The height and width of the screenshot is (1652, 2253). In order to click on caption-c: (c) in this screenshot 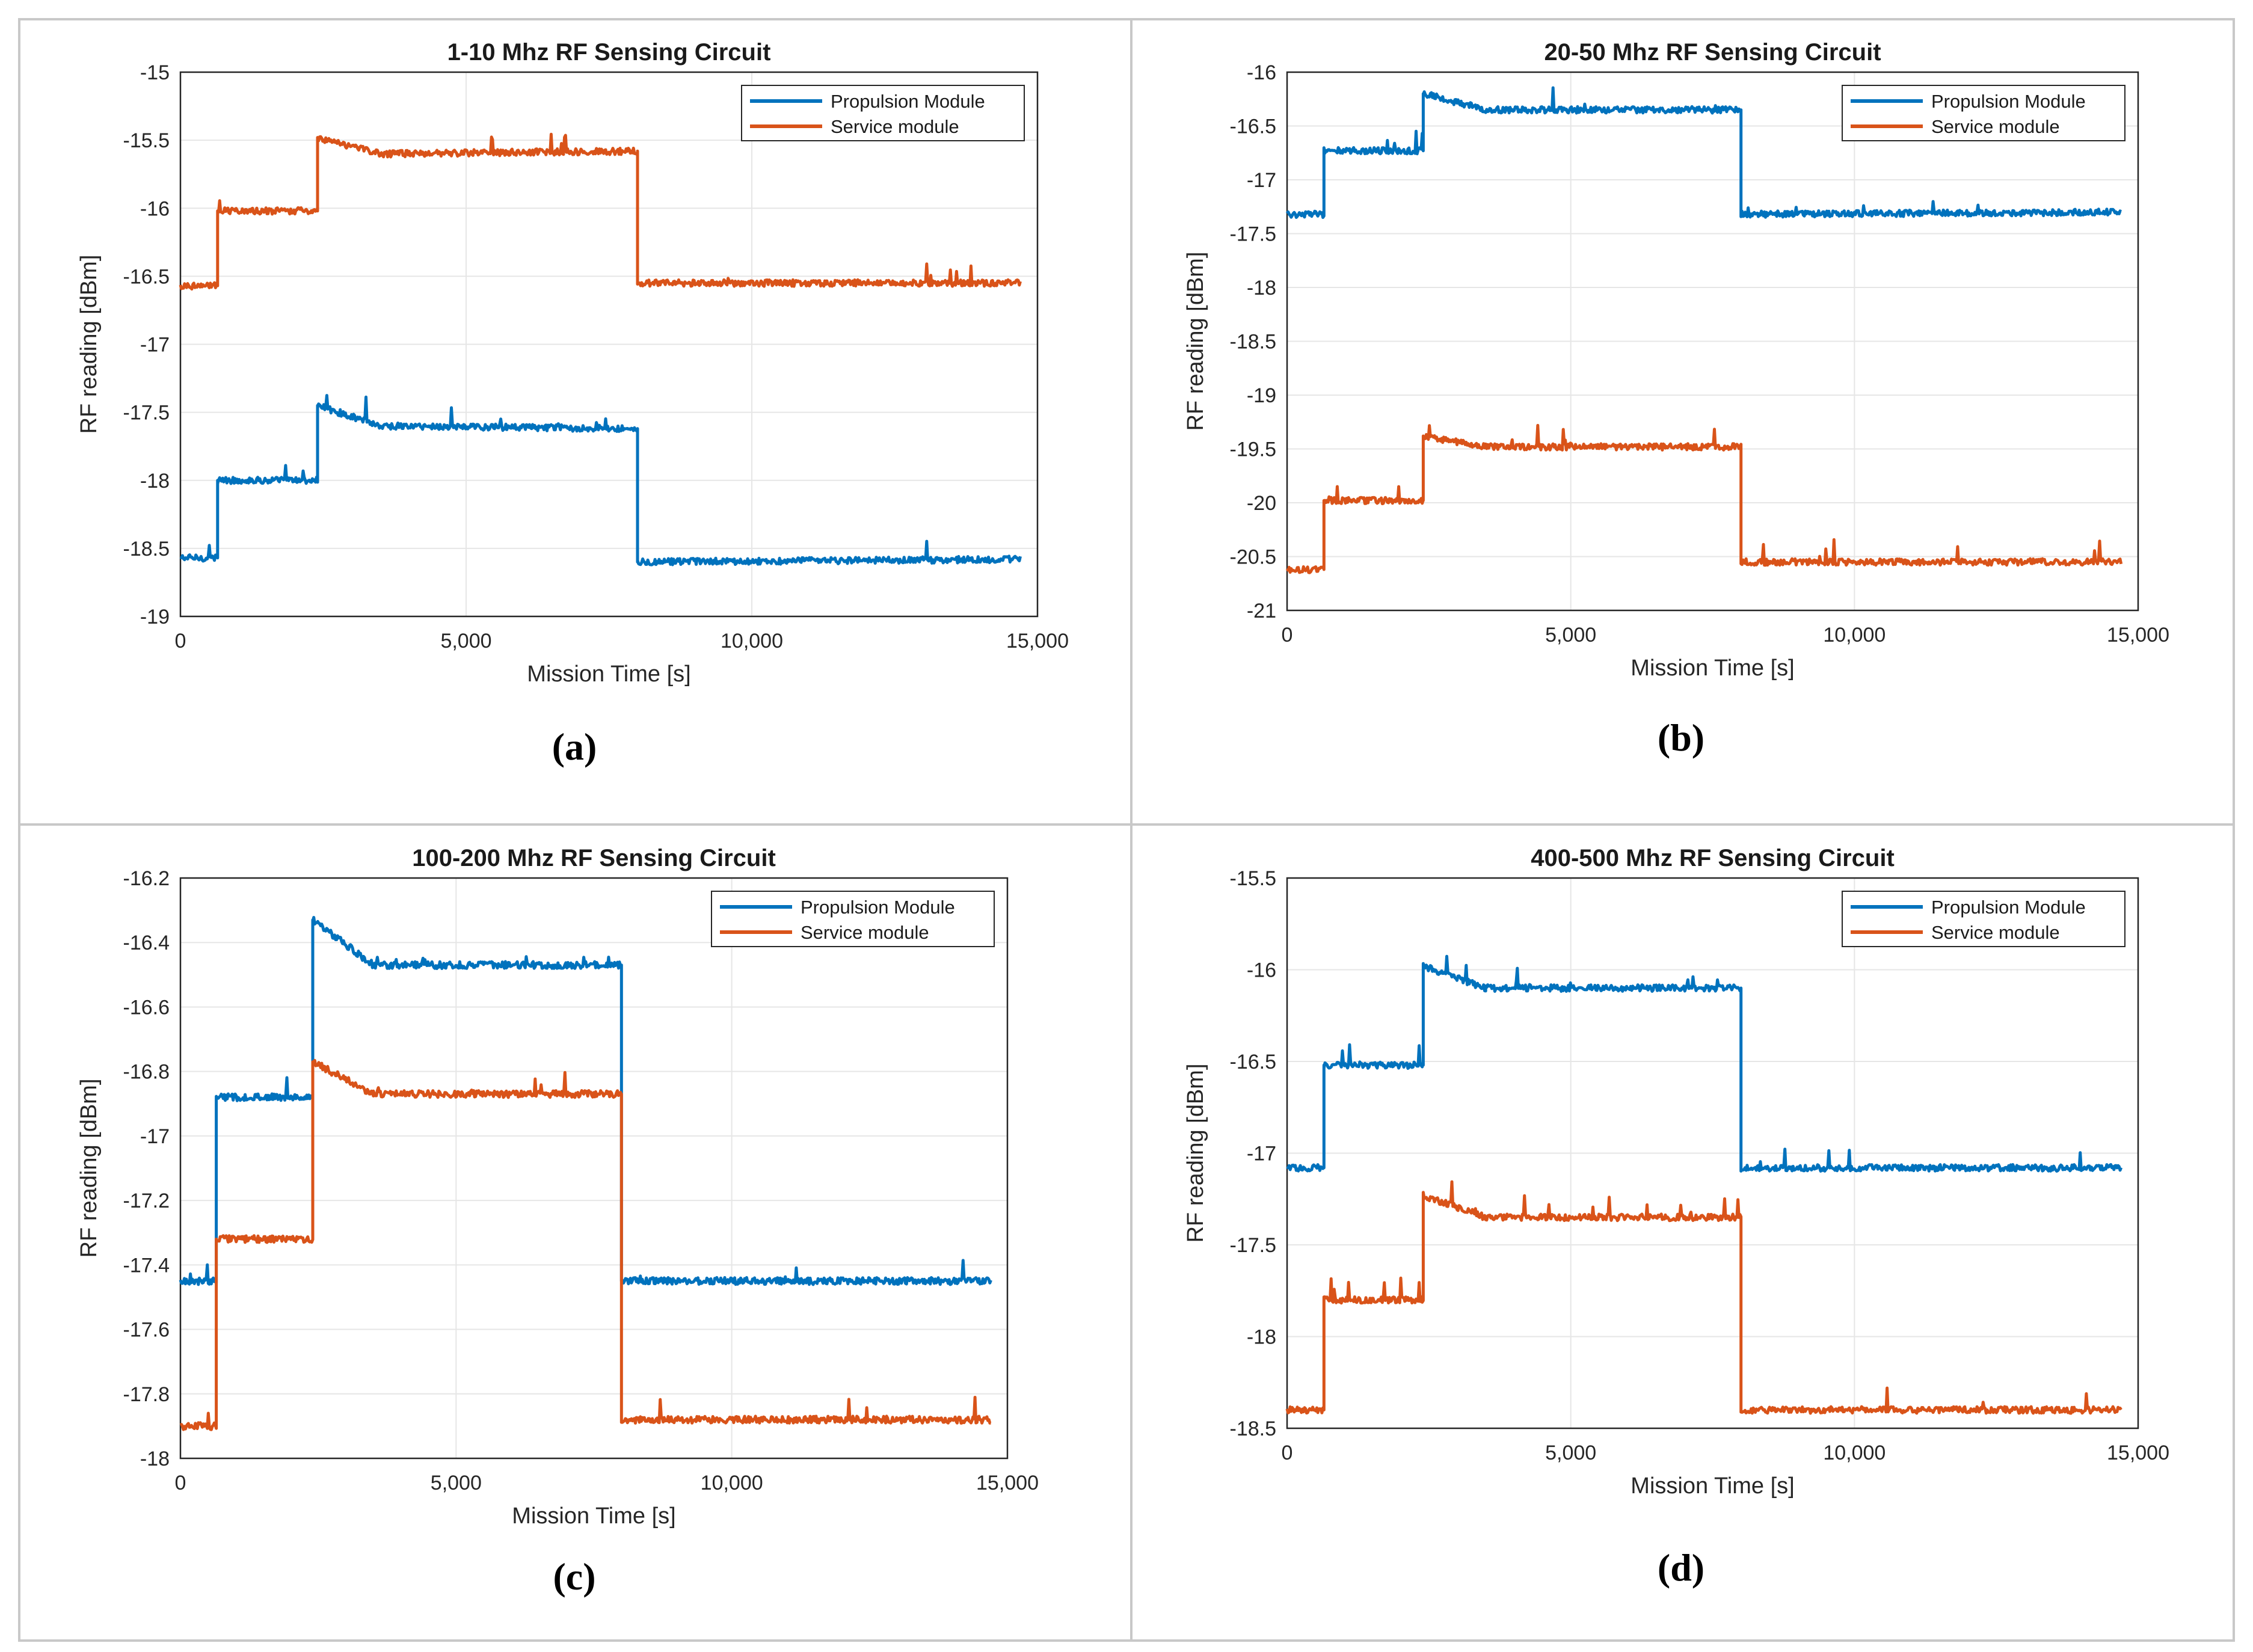, I will do `click(574, 1576)`.